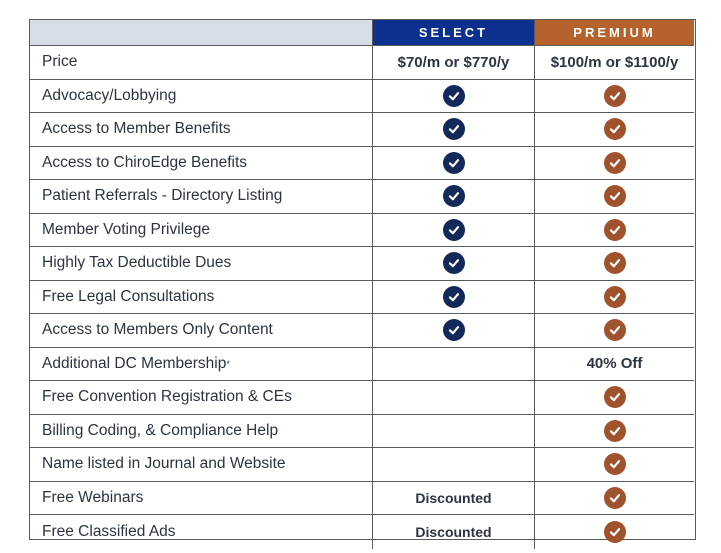 This screenshot has height=553, width=721. I want to click on feature-label: Name listed in Journal and Website, so click(201, 465).